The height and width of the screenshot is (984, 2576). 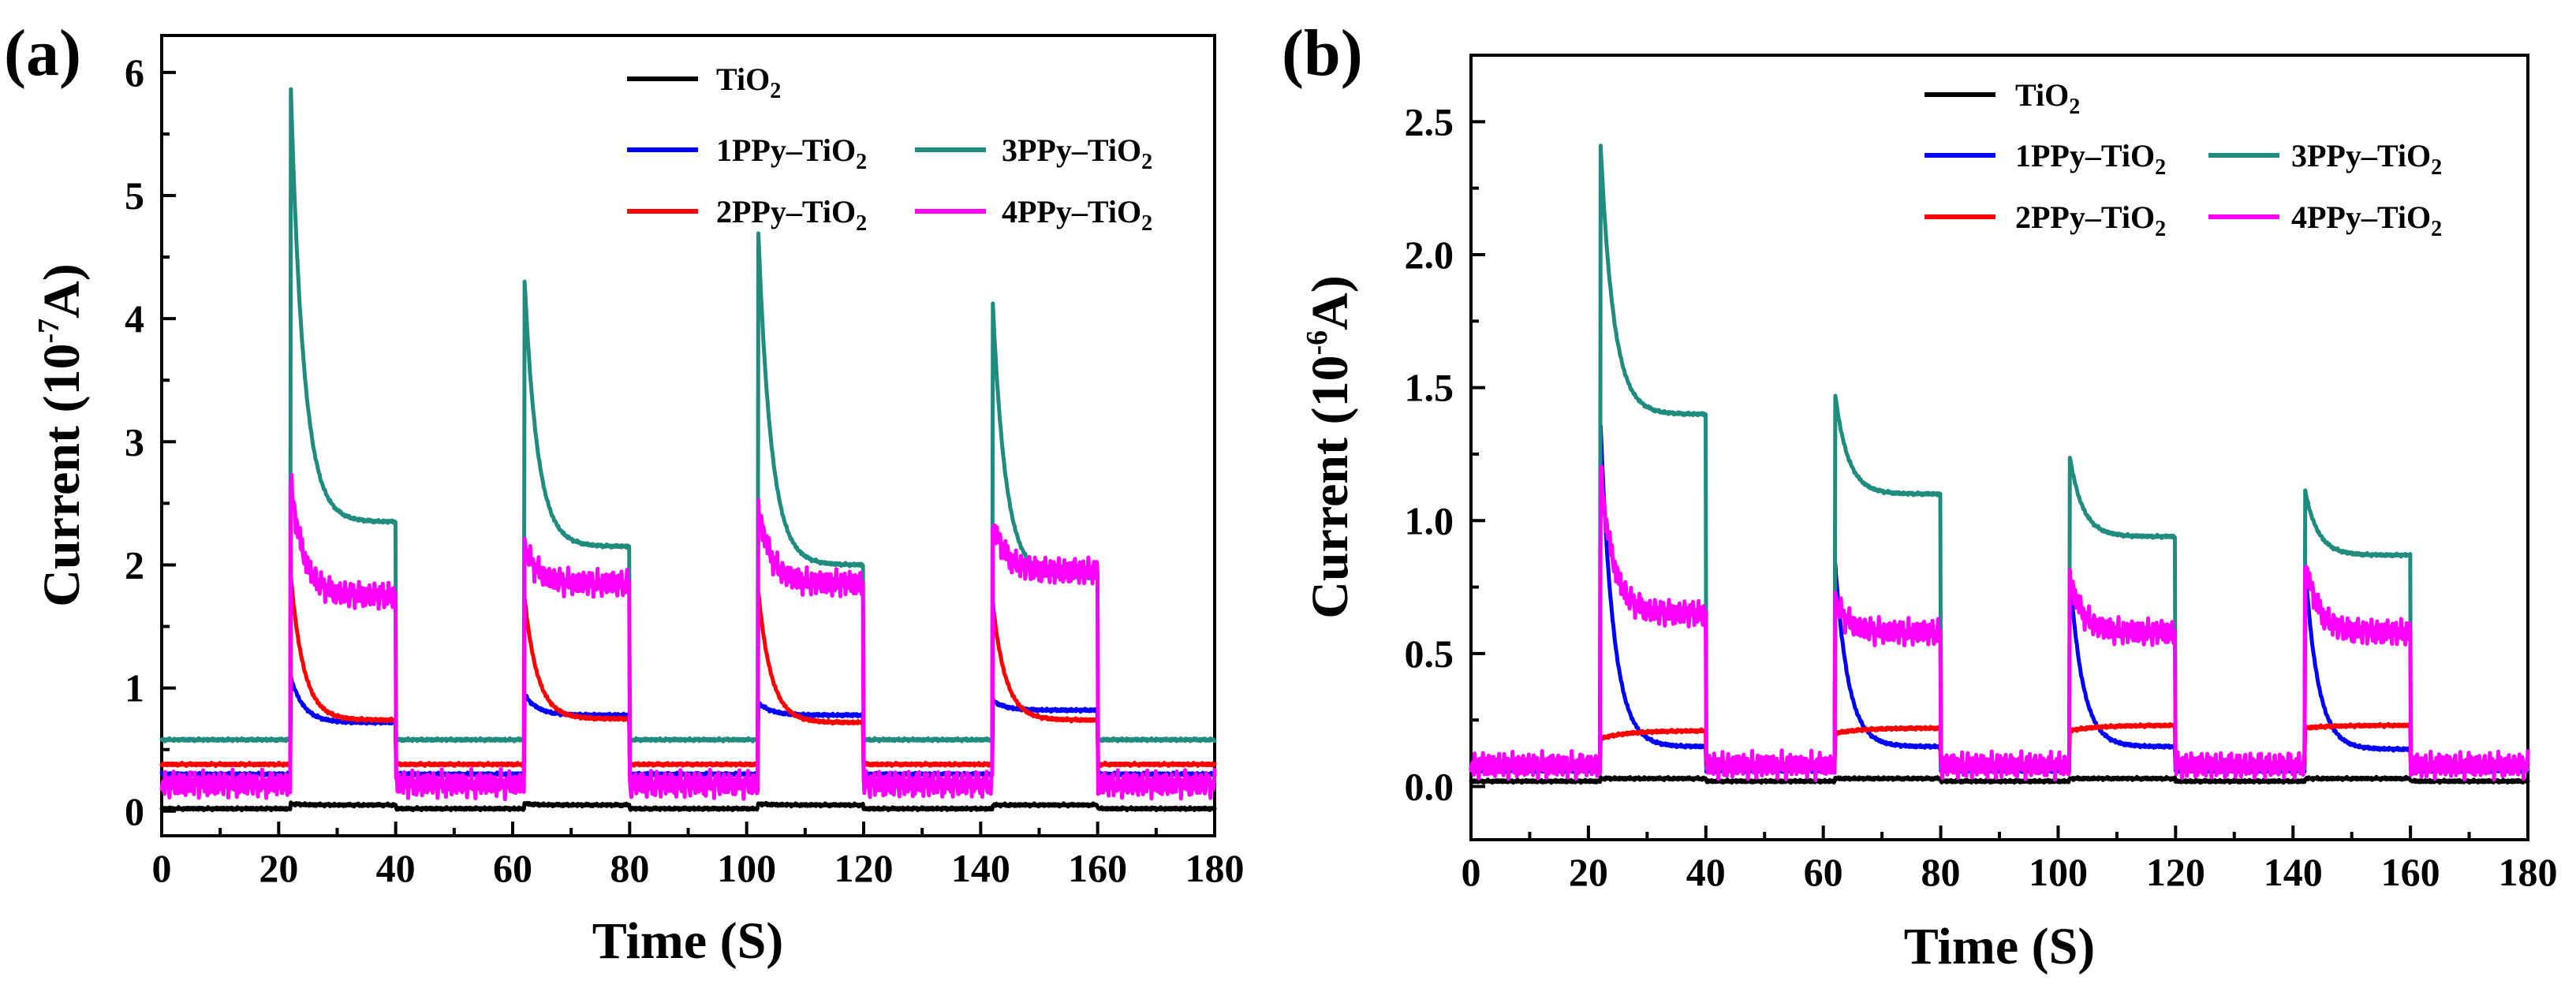 I want to click on y-tick-label-b: 2.0, so click(x=1429, y=255).